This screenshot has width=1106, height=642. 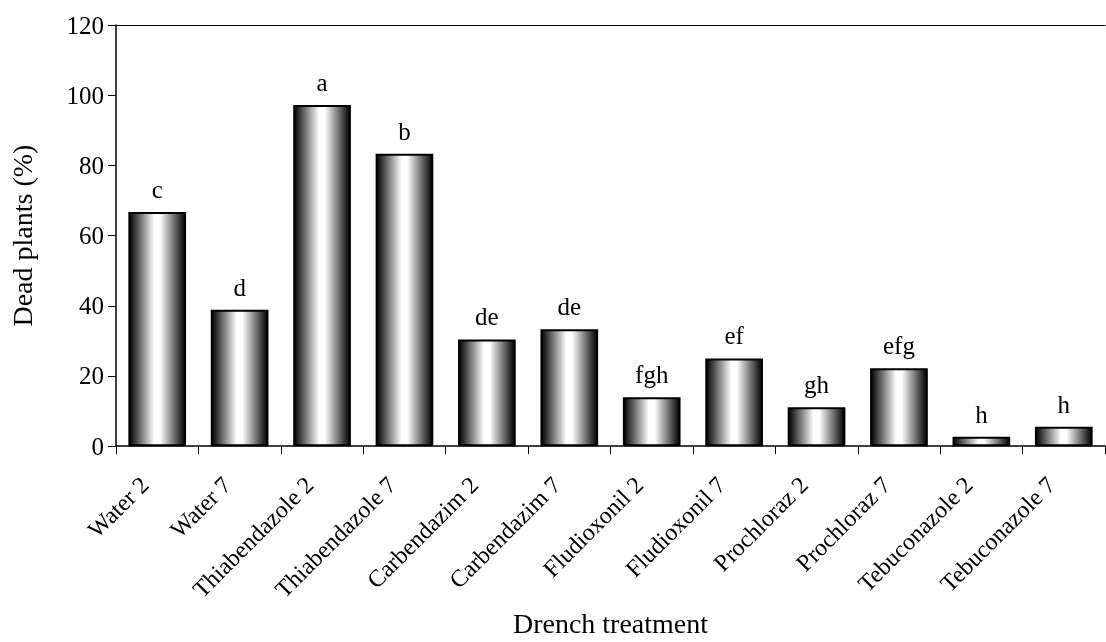 I want to click on x-axis-title: Drench treatment, so click(x=610, y=623).